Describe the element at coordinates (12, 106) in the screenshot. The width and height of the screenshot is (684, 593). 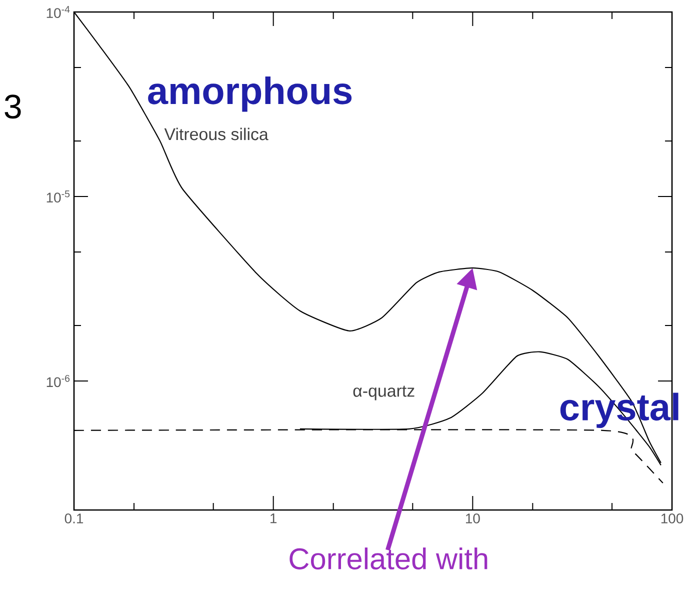
I see `text: 3` at that location.